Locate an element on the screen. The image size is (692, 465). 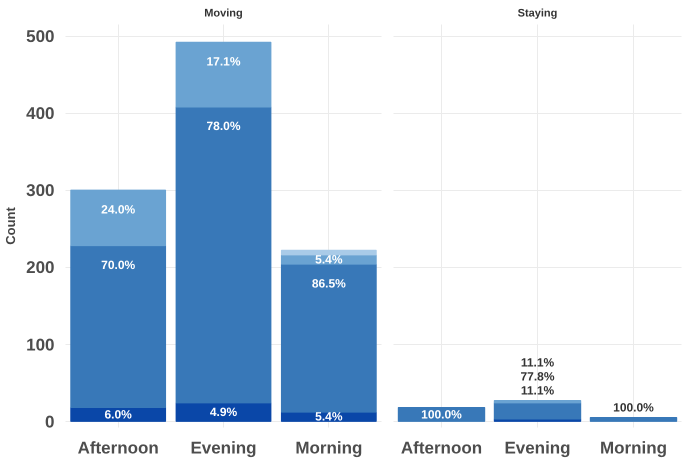
chart-title: Moving is located at coordinates (223, 14).